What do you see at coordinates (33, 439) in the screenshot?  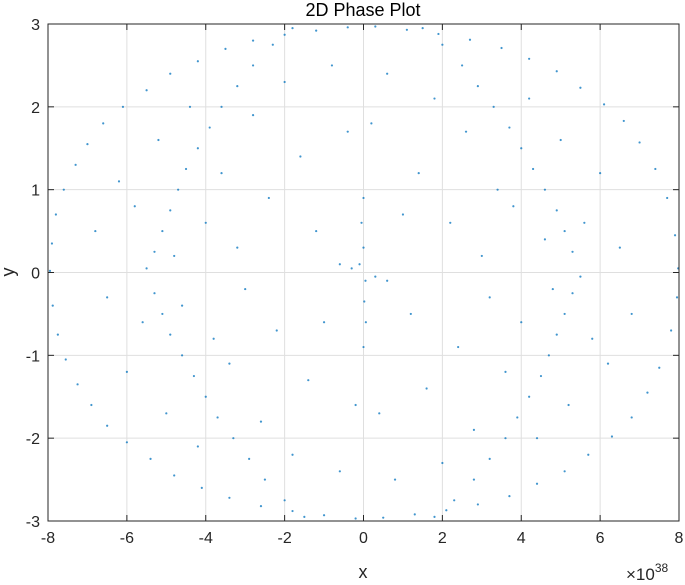 I see `y-tick-label: -2` at bounding box center [33, 439].